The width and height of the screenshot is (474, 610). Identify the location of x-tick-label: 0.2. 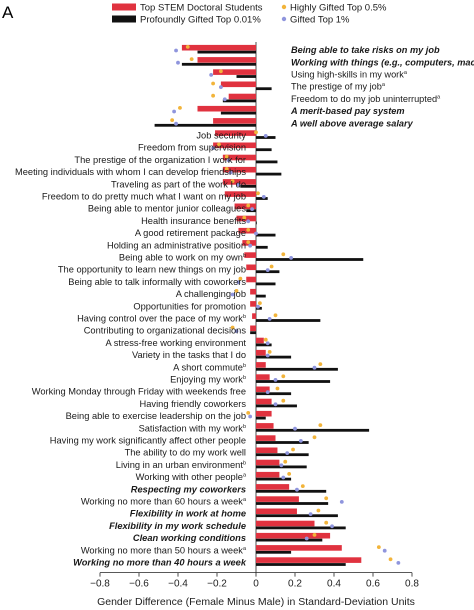
(295, 584).